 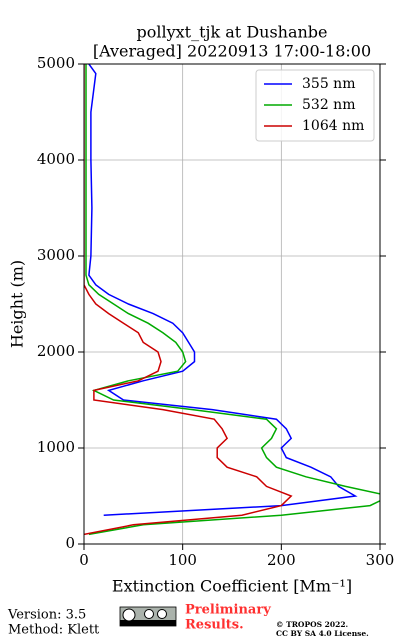 I want to click on method-text: Method: Klett, so click(x=54, y=630).